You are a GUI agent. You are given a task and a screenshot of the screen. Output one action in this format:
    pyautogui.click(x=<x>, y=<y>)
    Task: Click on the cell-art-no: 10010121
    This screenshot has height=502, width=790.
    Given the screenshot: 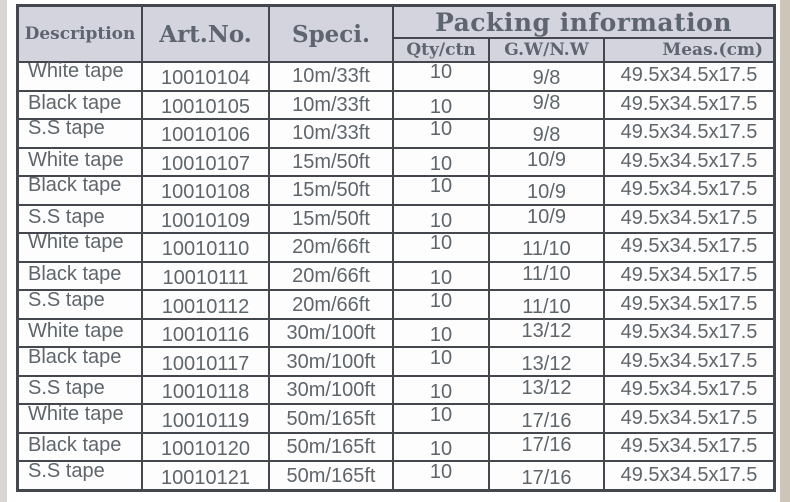 What is the action you would take?
    pyautogui.click(x=205, y=475)
    